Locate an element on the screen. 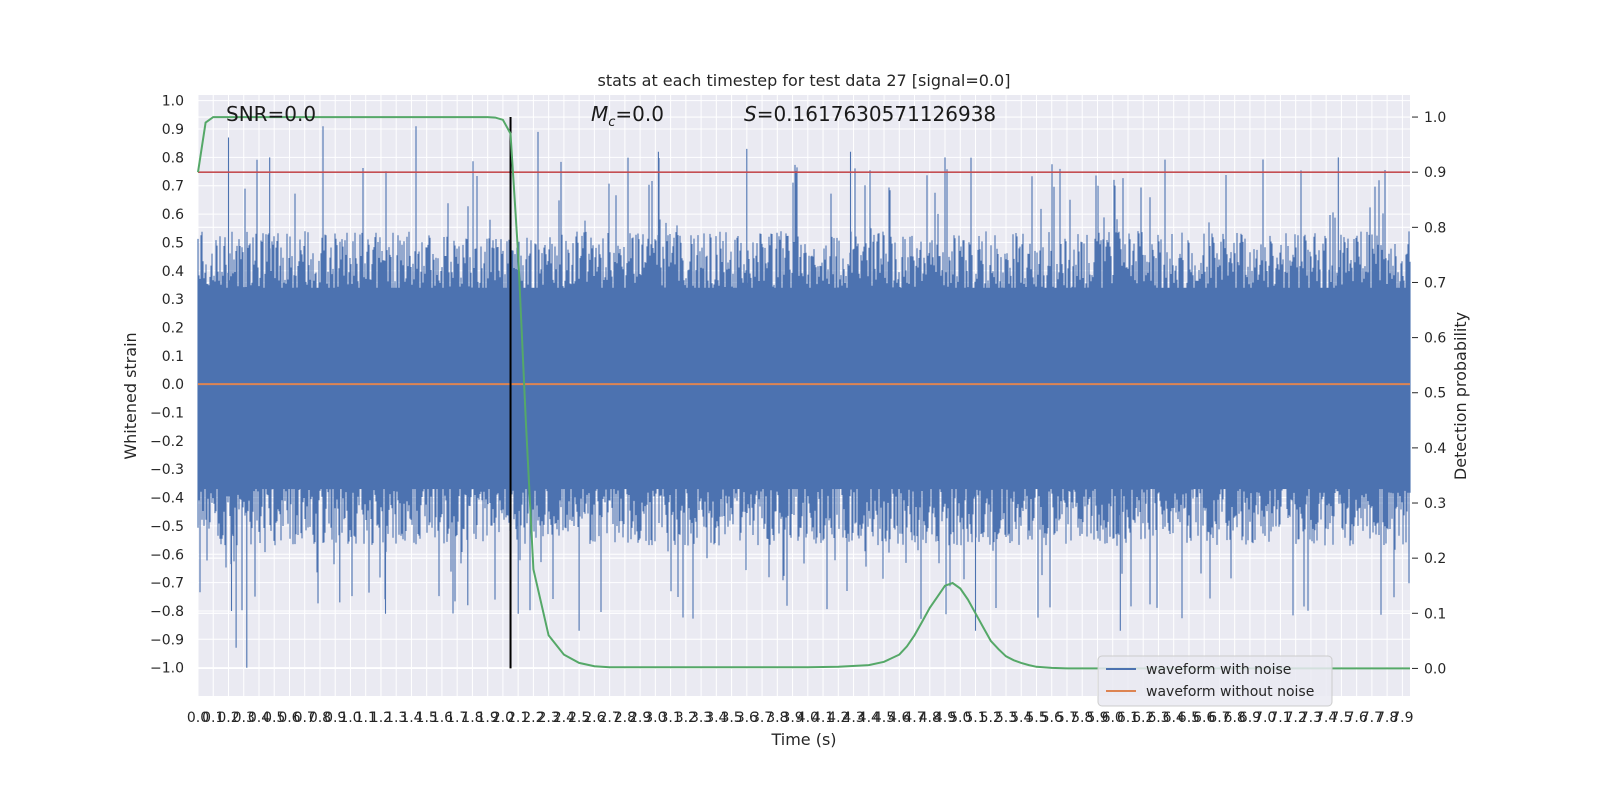 This screenshot has height=800, width=1600. x-tick-label: 6.2 is located at coordinates (1143, 718).